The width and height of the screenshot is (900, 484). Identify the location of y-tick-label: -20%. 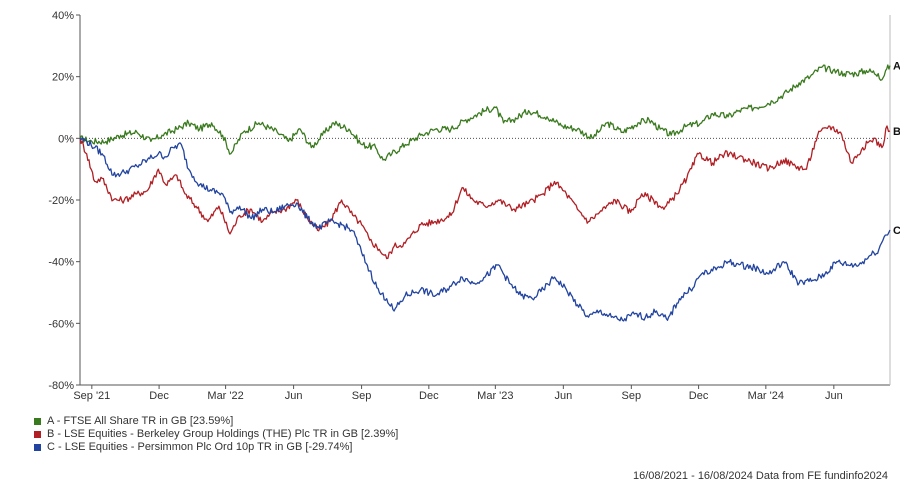
(61, 201).